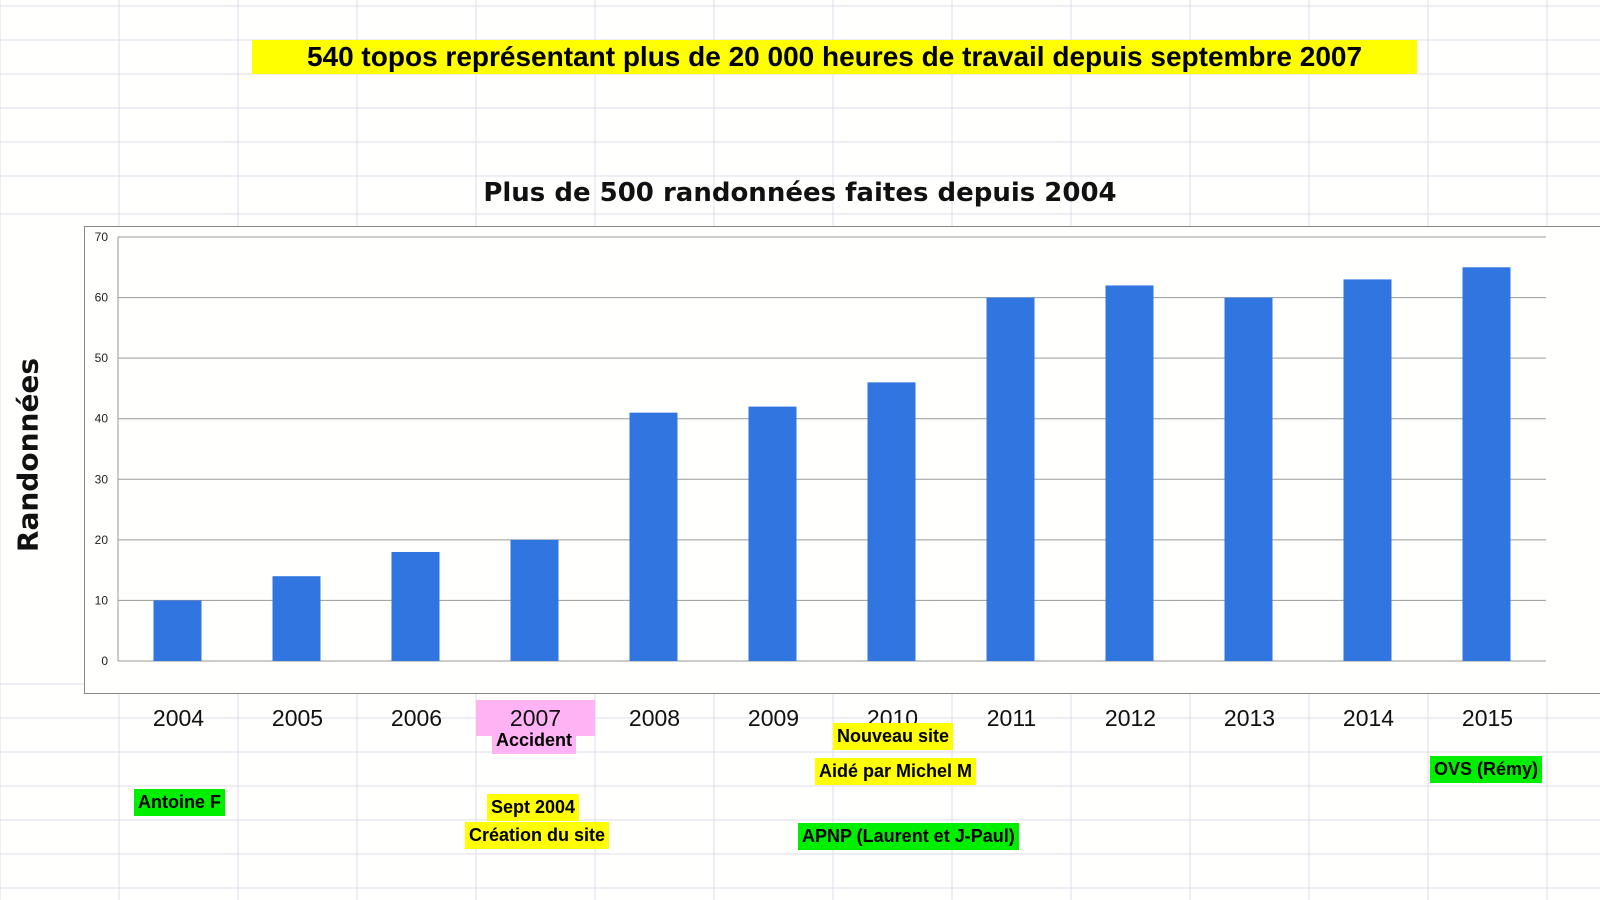 Image resolution: width=1600 pixels, height=900 pixels. What do you see at coordinates (102, 419) in the screenshot?
I see `y-tick-label: 40` at bounding box center [102, 419].